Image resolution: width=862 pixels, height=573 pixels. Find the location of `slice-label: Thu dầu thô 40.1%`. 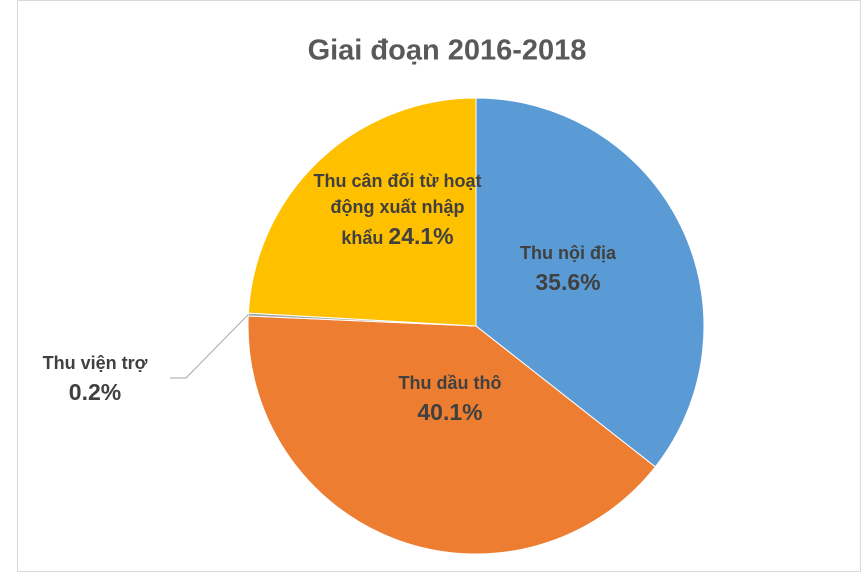

slice-label: Thu dầu thô 40.1% is located at coordinates (450, 399).